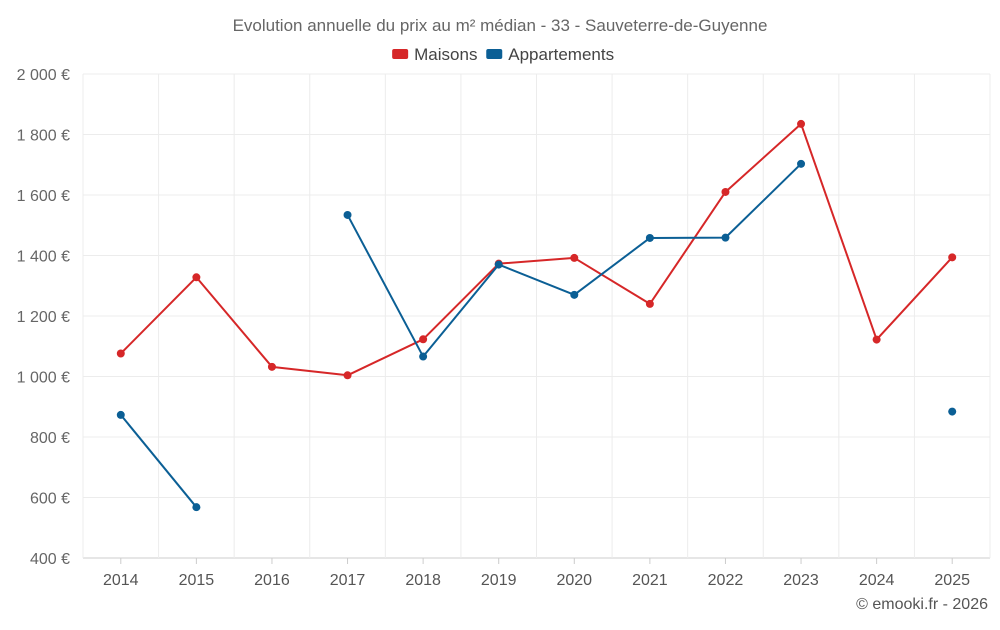 Image resolution: width=1000 pixels, height=630 pixels. I want to click on x-tick-label: 2017, so click(348, 580).